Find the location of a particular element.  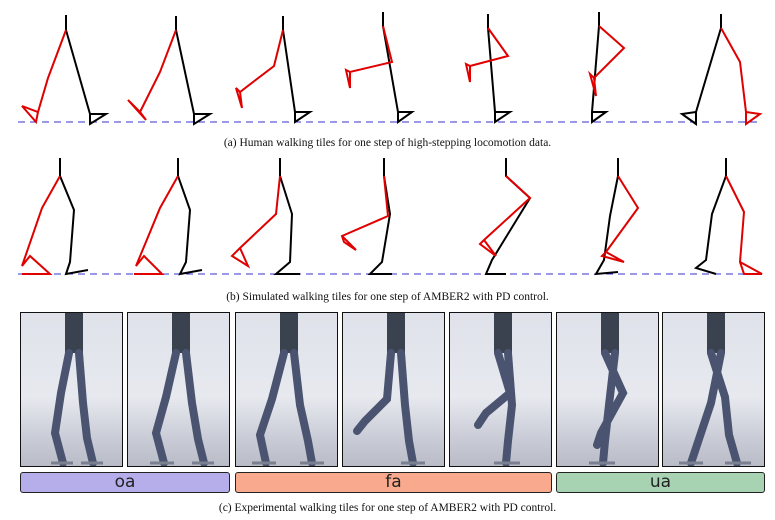

phase-label-fa: fa is located at coordinates (393, 482).